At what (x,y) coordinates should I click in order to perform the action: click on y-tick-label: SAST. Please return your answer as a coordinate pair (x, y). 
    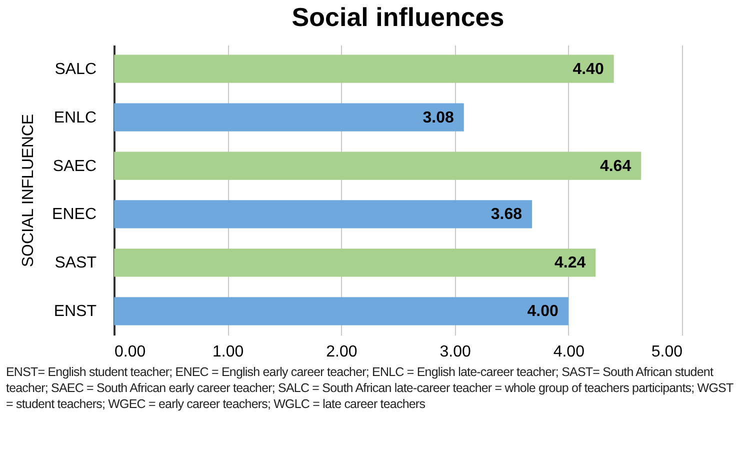
    Looking at the image, I should click on (75, 263).